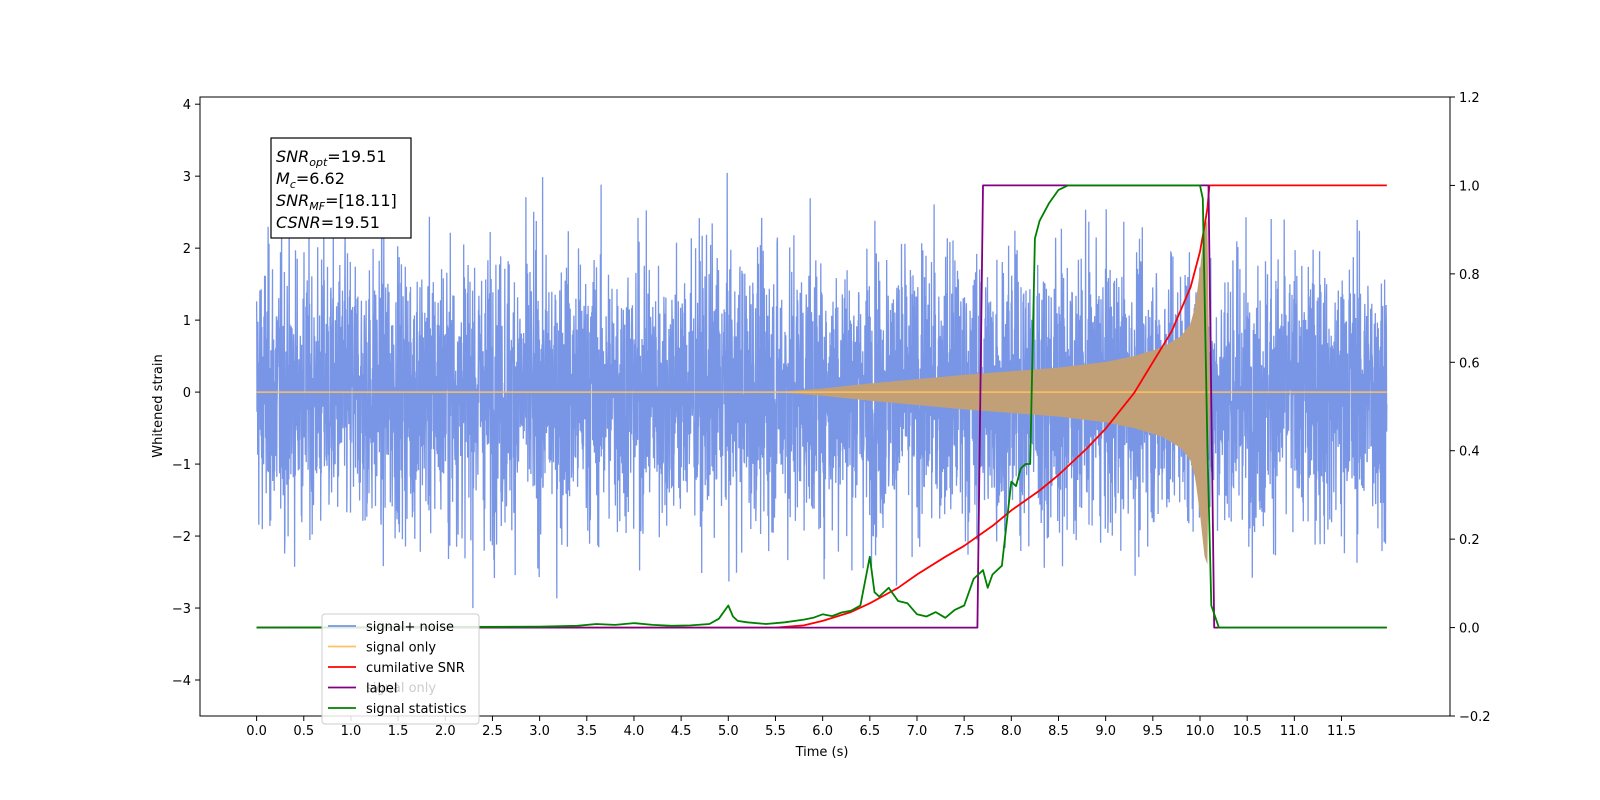  What do you see at coordinates (181, 537) in the screenshot?
I see `y-left-tick-label: −2` at bounding box center [181, 537].